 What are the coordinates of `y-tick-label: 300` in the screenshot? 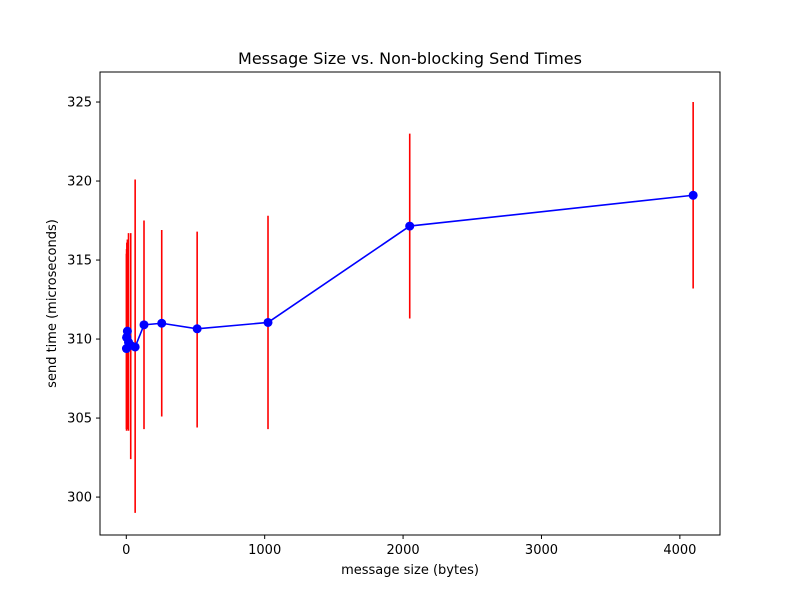 It's located at (79, 498).